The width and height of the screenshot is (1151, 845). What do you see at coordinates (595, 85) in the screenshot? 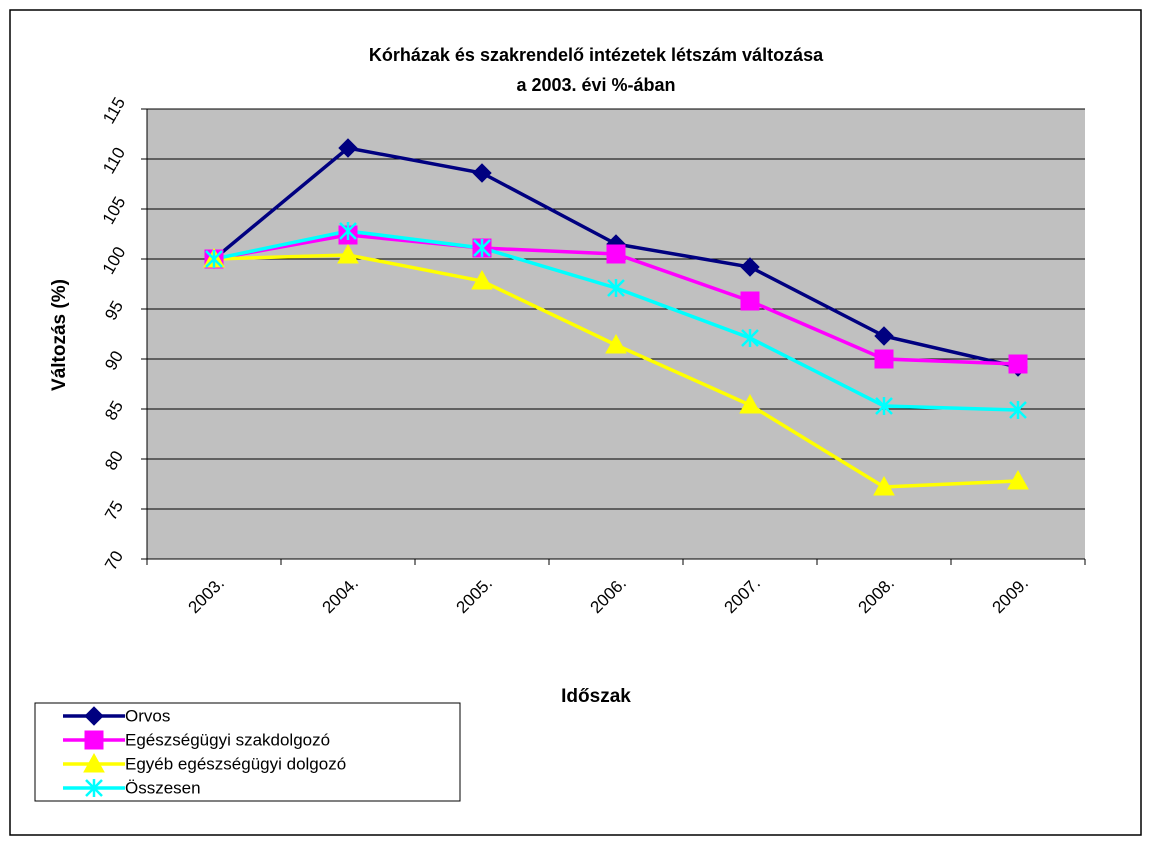
I see `chart-subtitle: a 2003. évi %-ában` at bounding box center [595, 85].